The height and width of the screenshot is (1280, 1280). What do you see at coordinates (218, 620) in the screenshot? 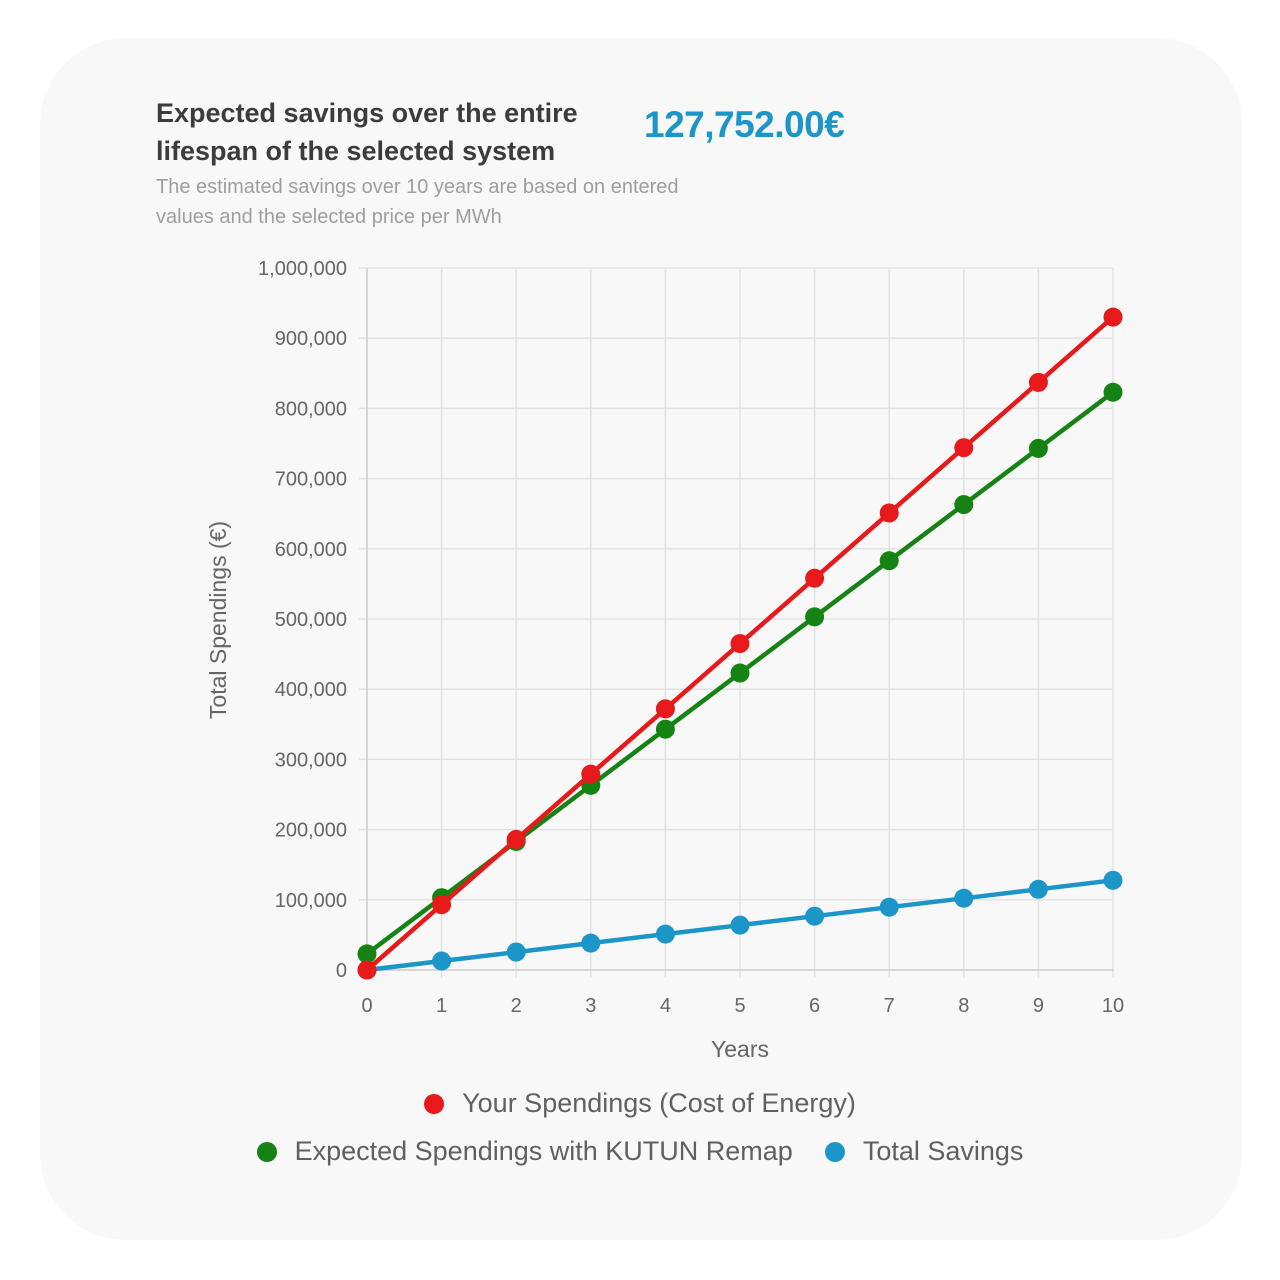
I see `y-axis-label: Total Spendings (€)` at bounding box center [218, 620].